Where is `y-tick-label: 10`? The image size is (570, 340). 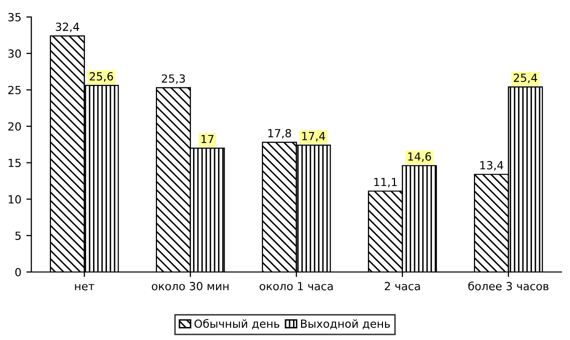
y-tick-label: 10 is located at coordinates (14, 199).